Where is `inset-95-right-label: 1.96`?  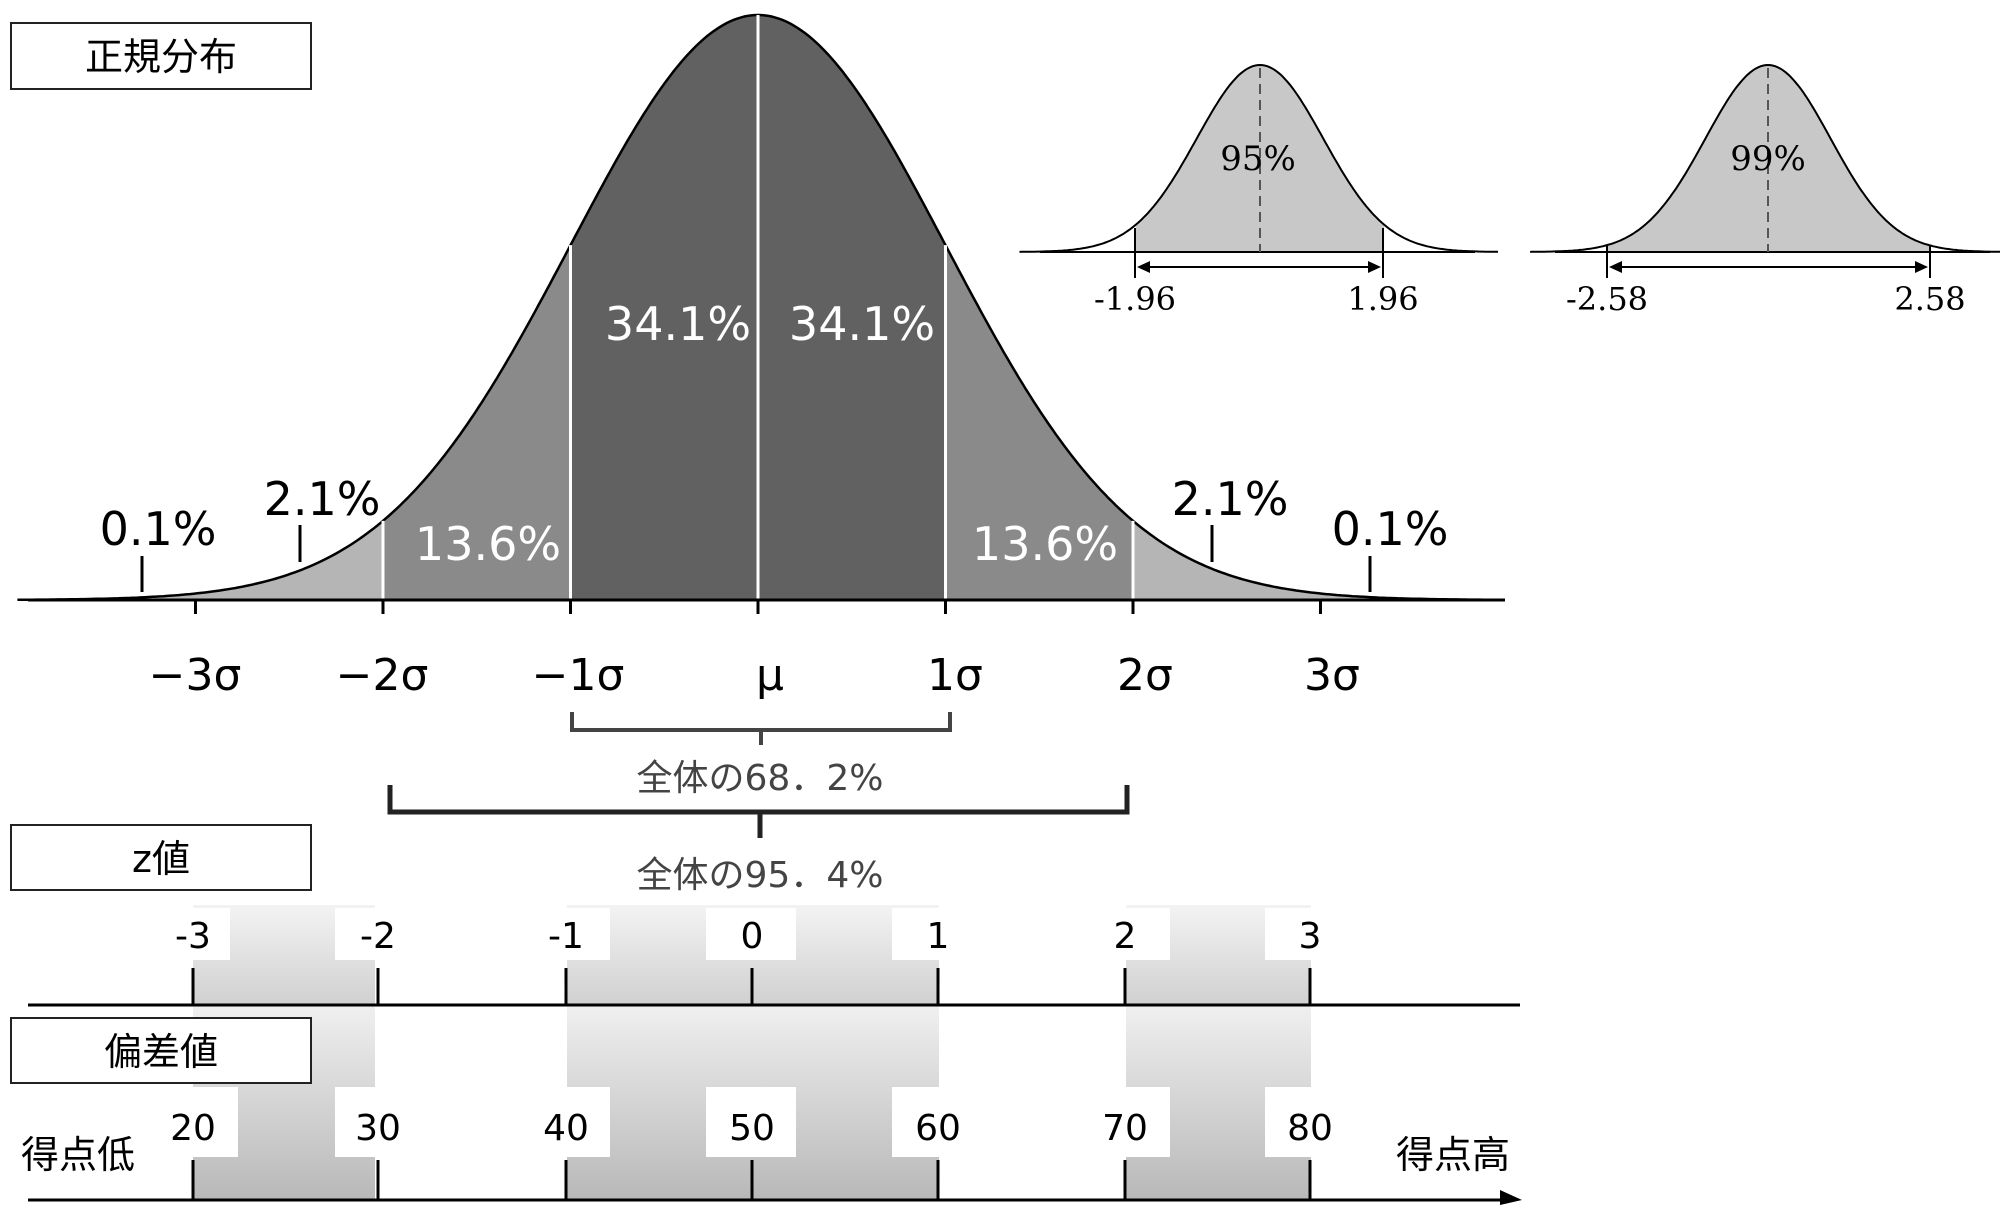 inset-95-right-label: 1.96 is located at coordinates (1382, 299).